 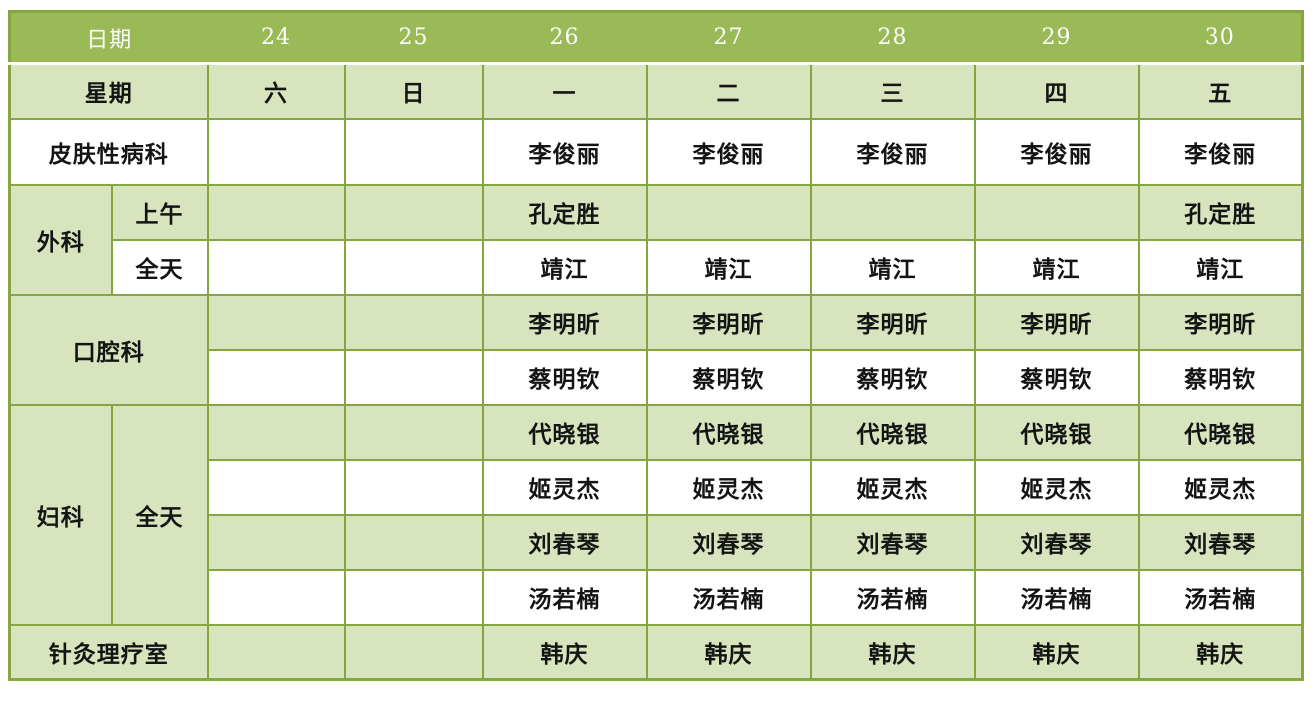 What do you see at coordinates (564, 38) in the screenshot?
I see `date-header-cell: 26` at bounding box center [564, 38].